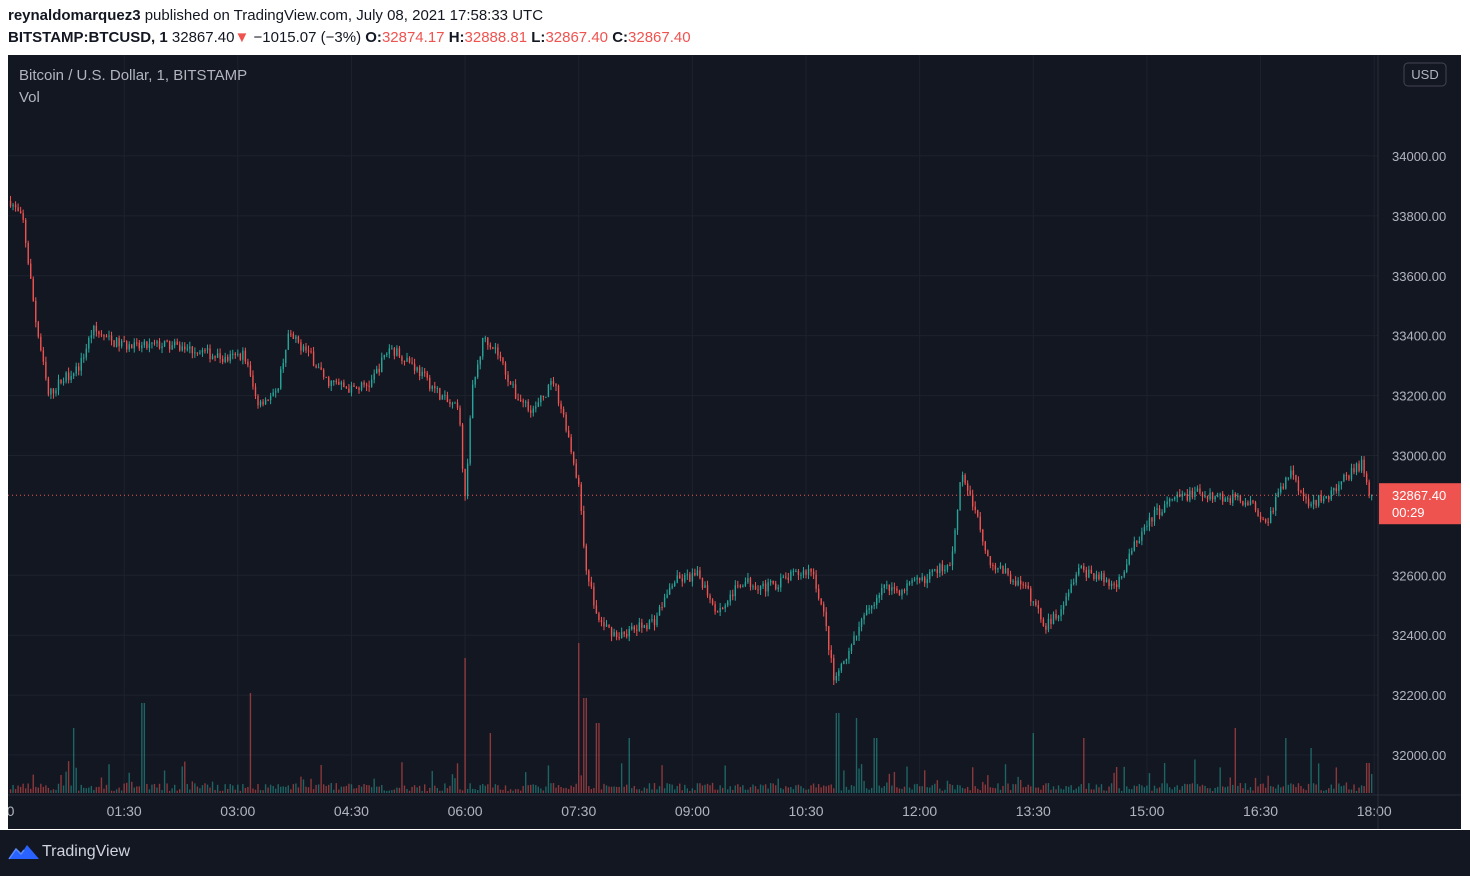  I want to click on currency-badge-label: USD, so click(1424, 74).